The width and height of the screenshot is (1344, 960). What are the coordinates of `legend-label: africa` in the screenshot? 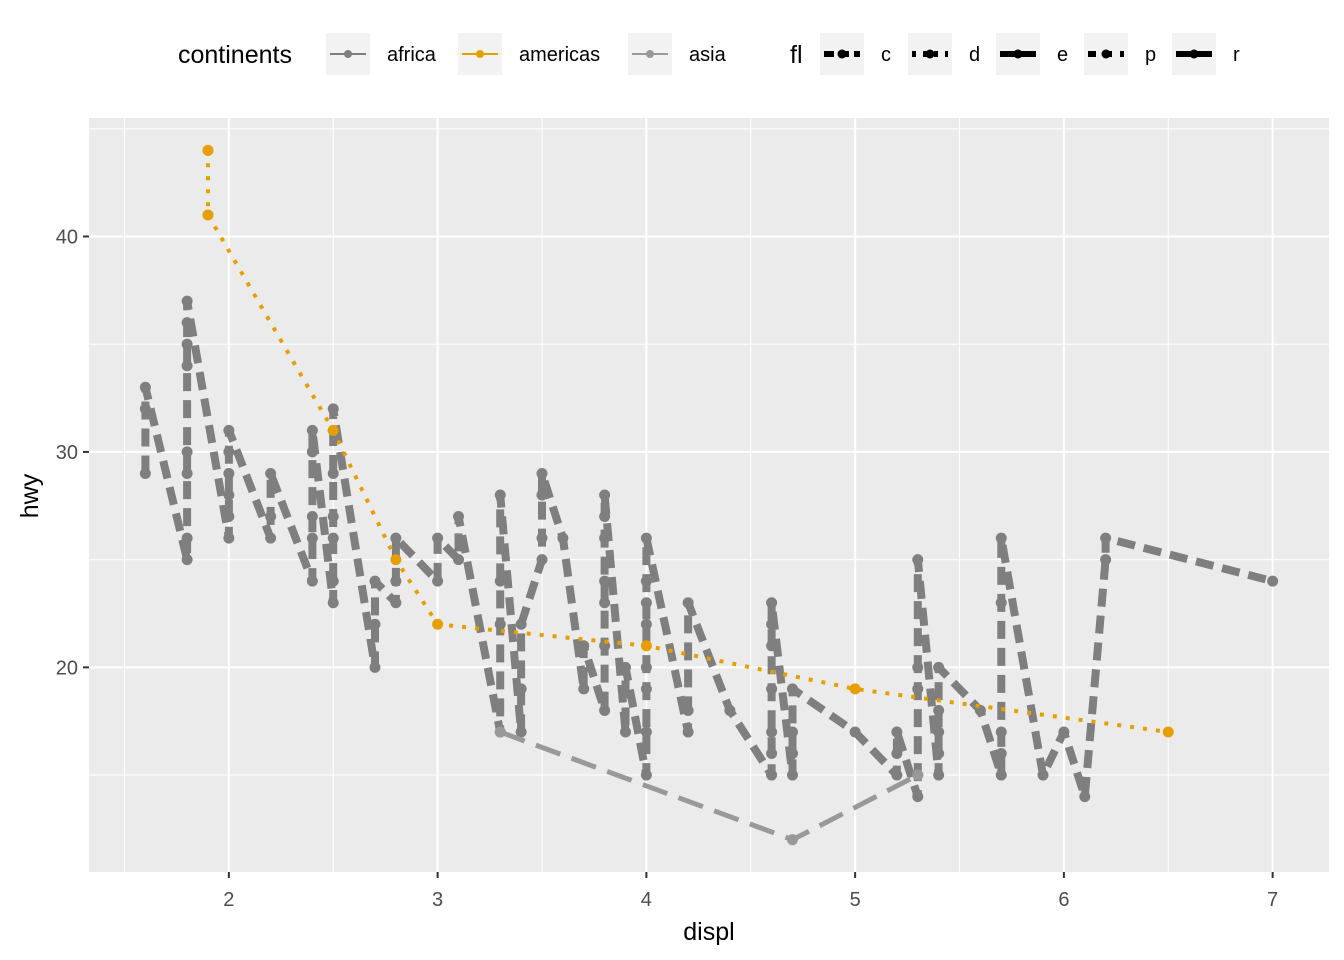 It's located at (412, 55).